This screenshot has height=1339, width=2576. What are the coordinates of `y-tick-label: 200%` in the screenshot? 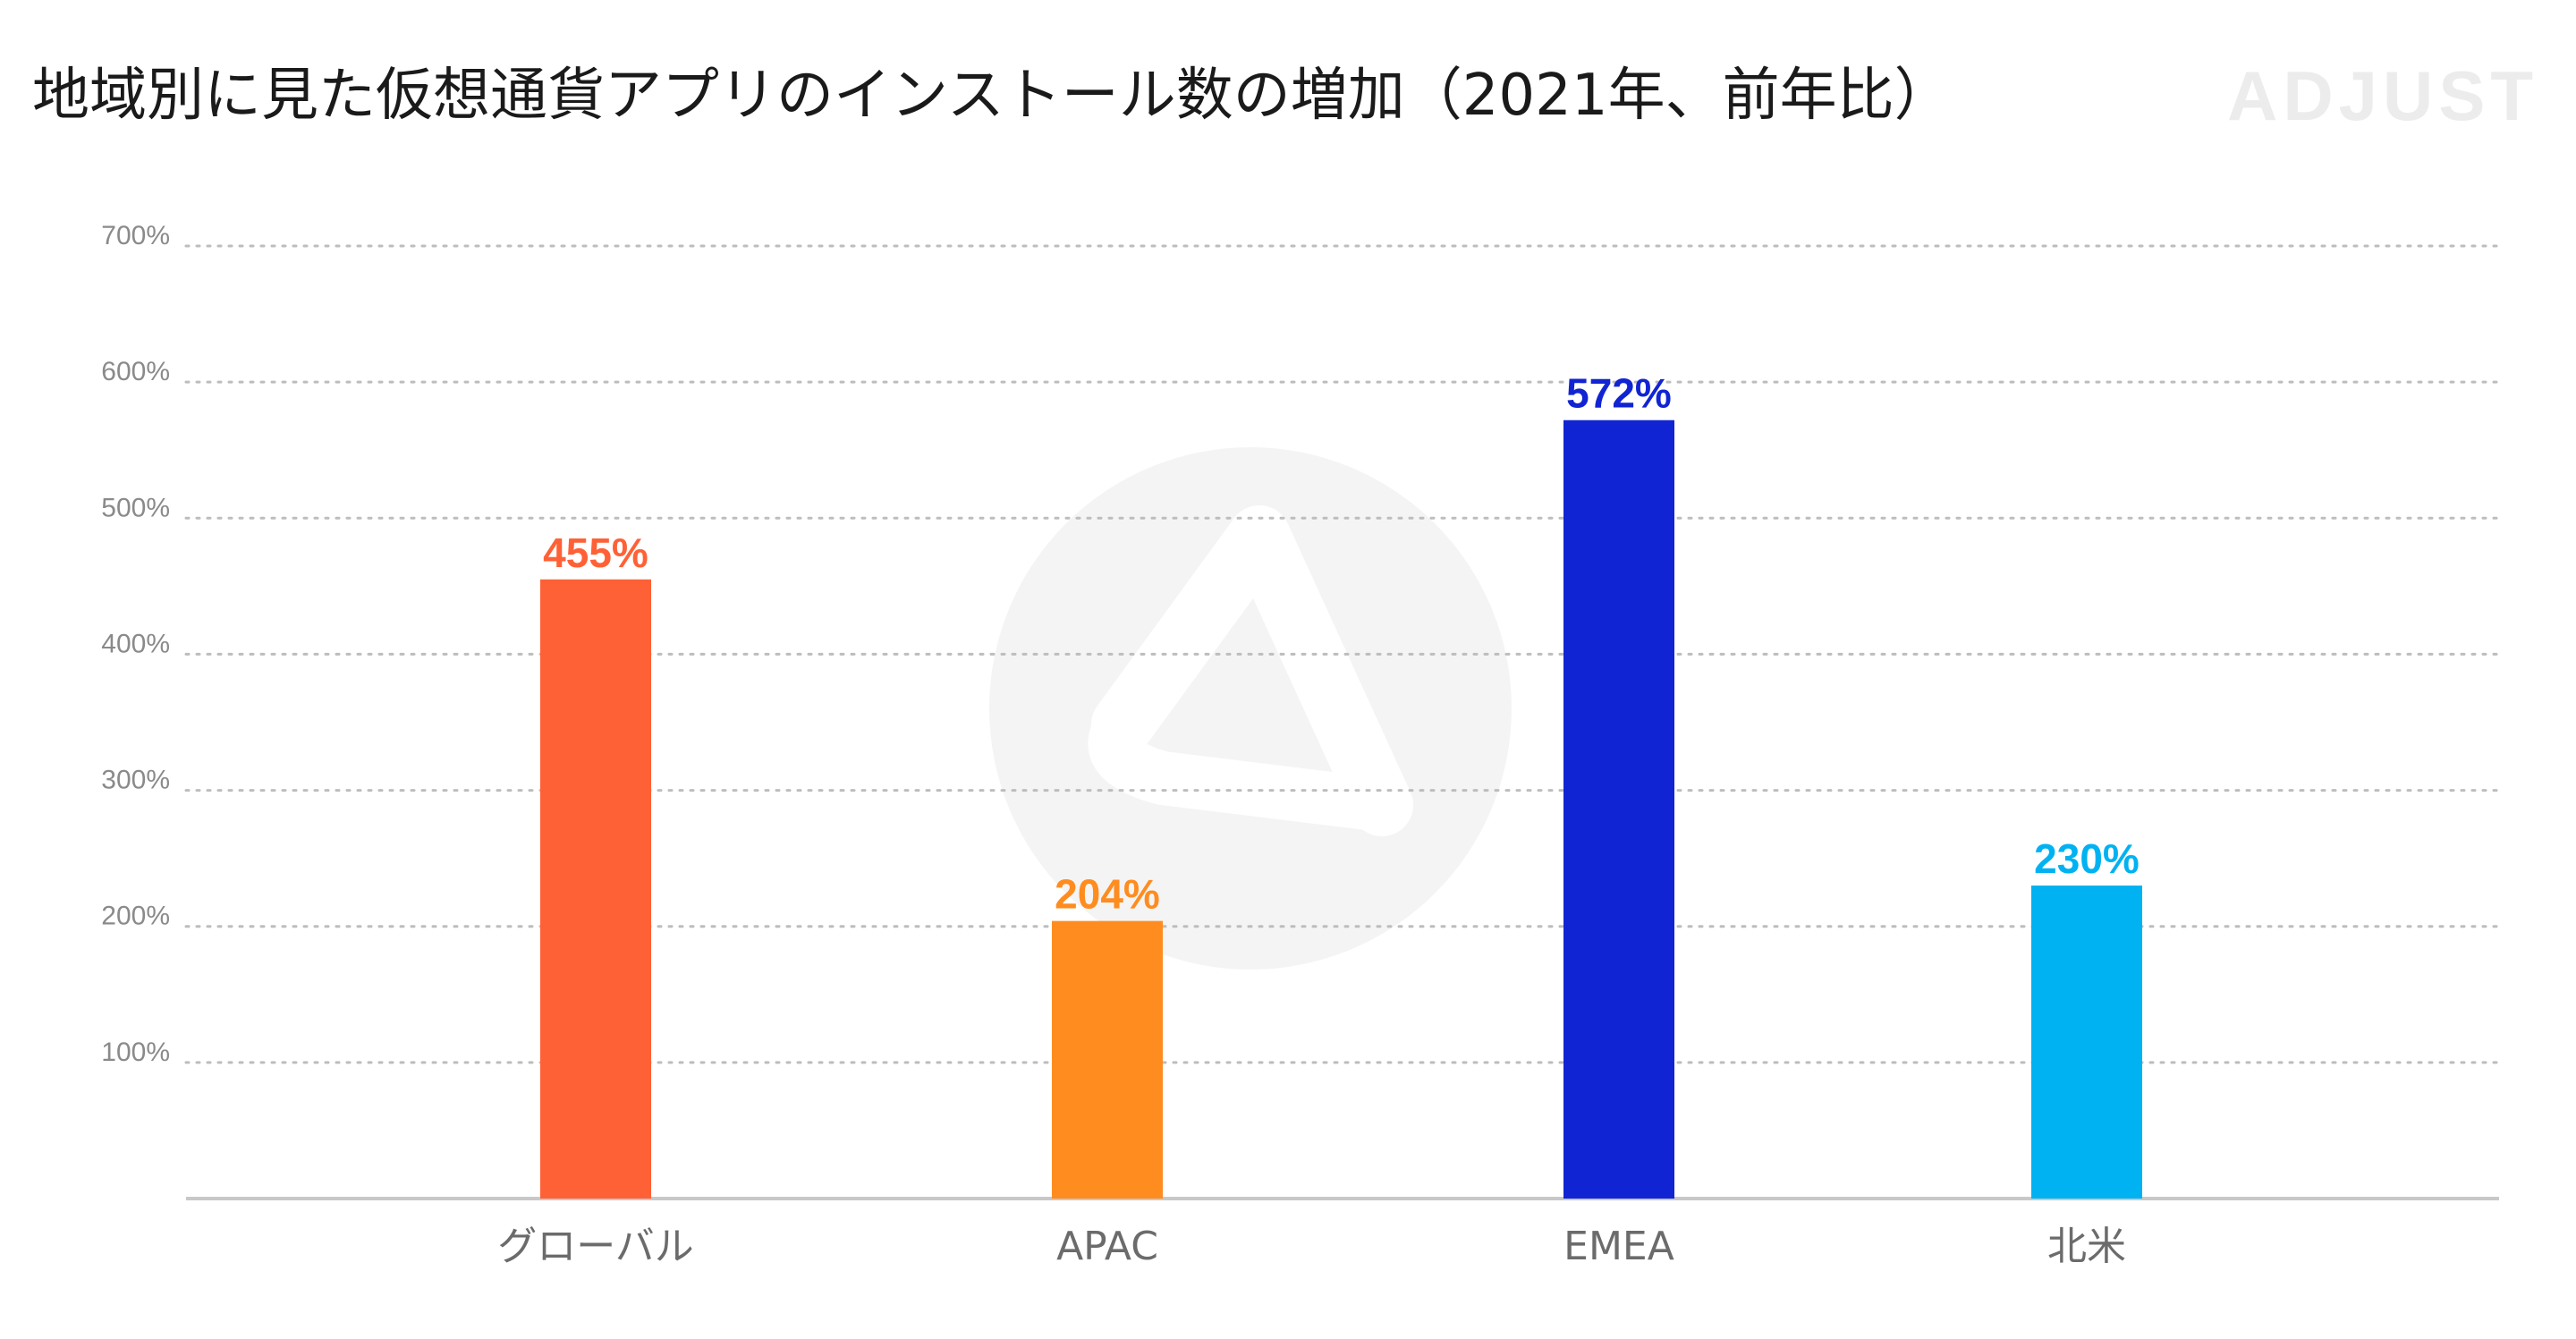 It's located at (135, 916).